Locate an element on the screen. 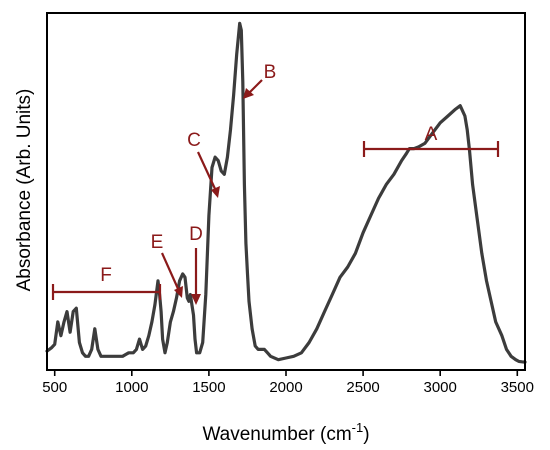  annotation-a: A is located at coordinates (431, 140).